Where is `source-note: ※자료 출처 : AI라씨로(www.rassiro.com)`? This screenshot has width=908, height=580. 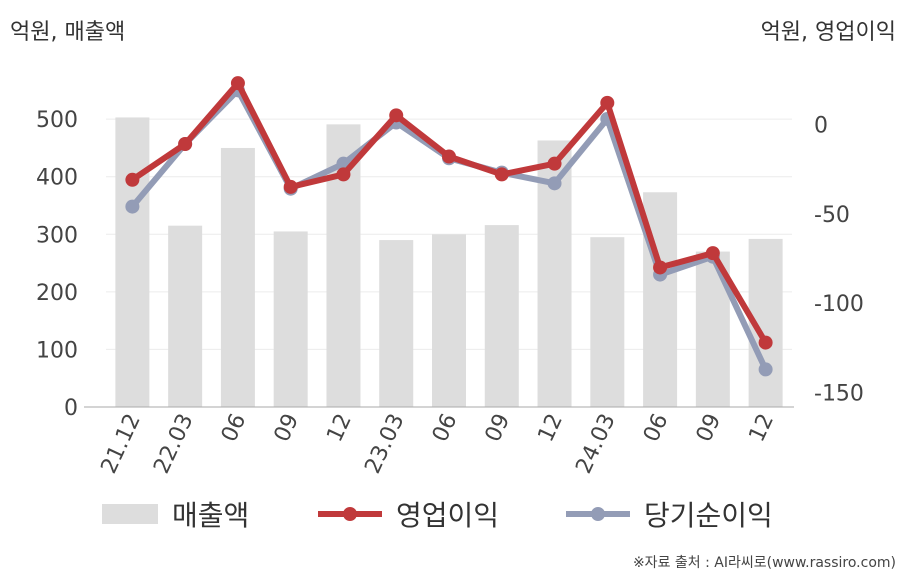 source-note: ※자료 출처 : AI라씨로(www.rassiro.com) is located at coordinates (764, 563).